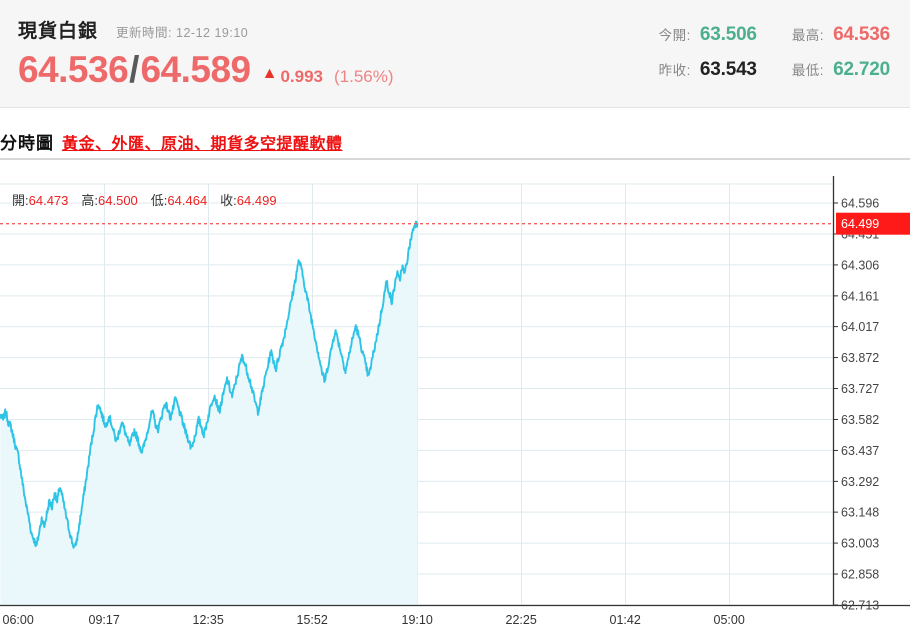  I want to click on chart-low-value: 64.464, so click(187, 200).